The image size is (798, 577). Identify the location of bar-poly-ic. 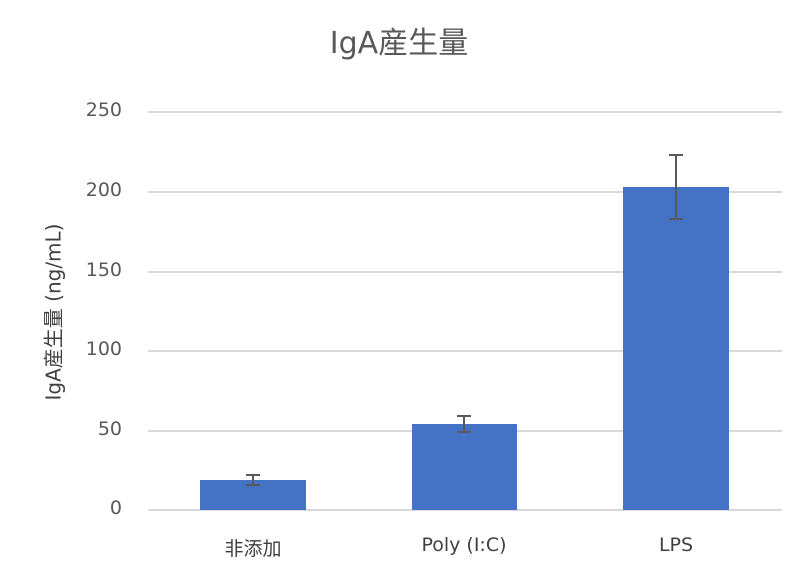
(464, 467).